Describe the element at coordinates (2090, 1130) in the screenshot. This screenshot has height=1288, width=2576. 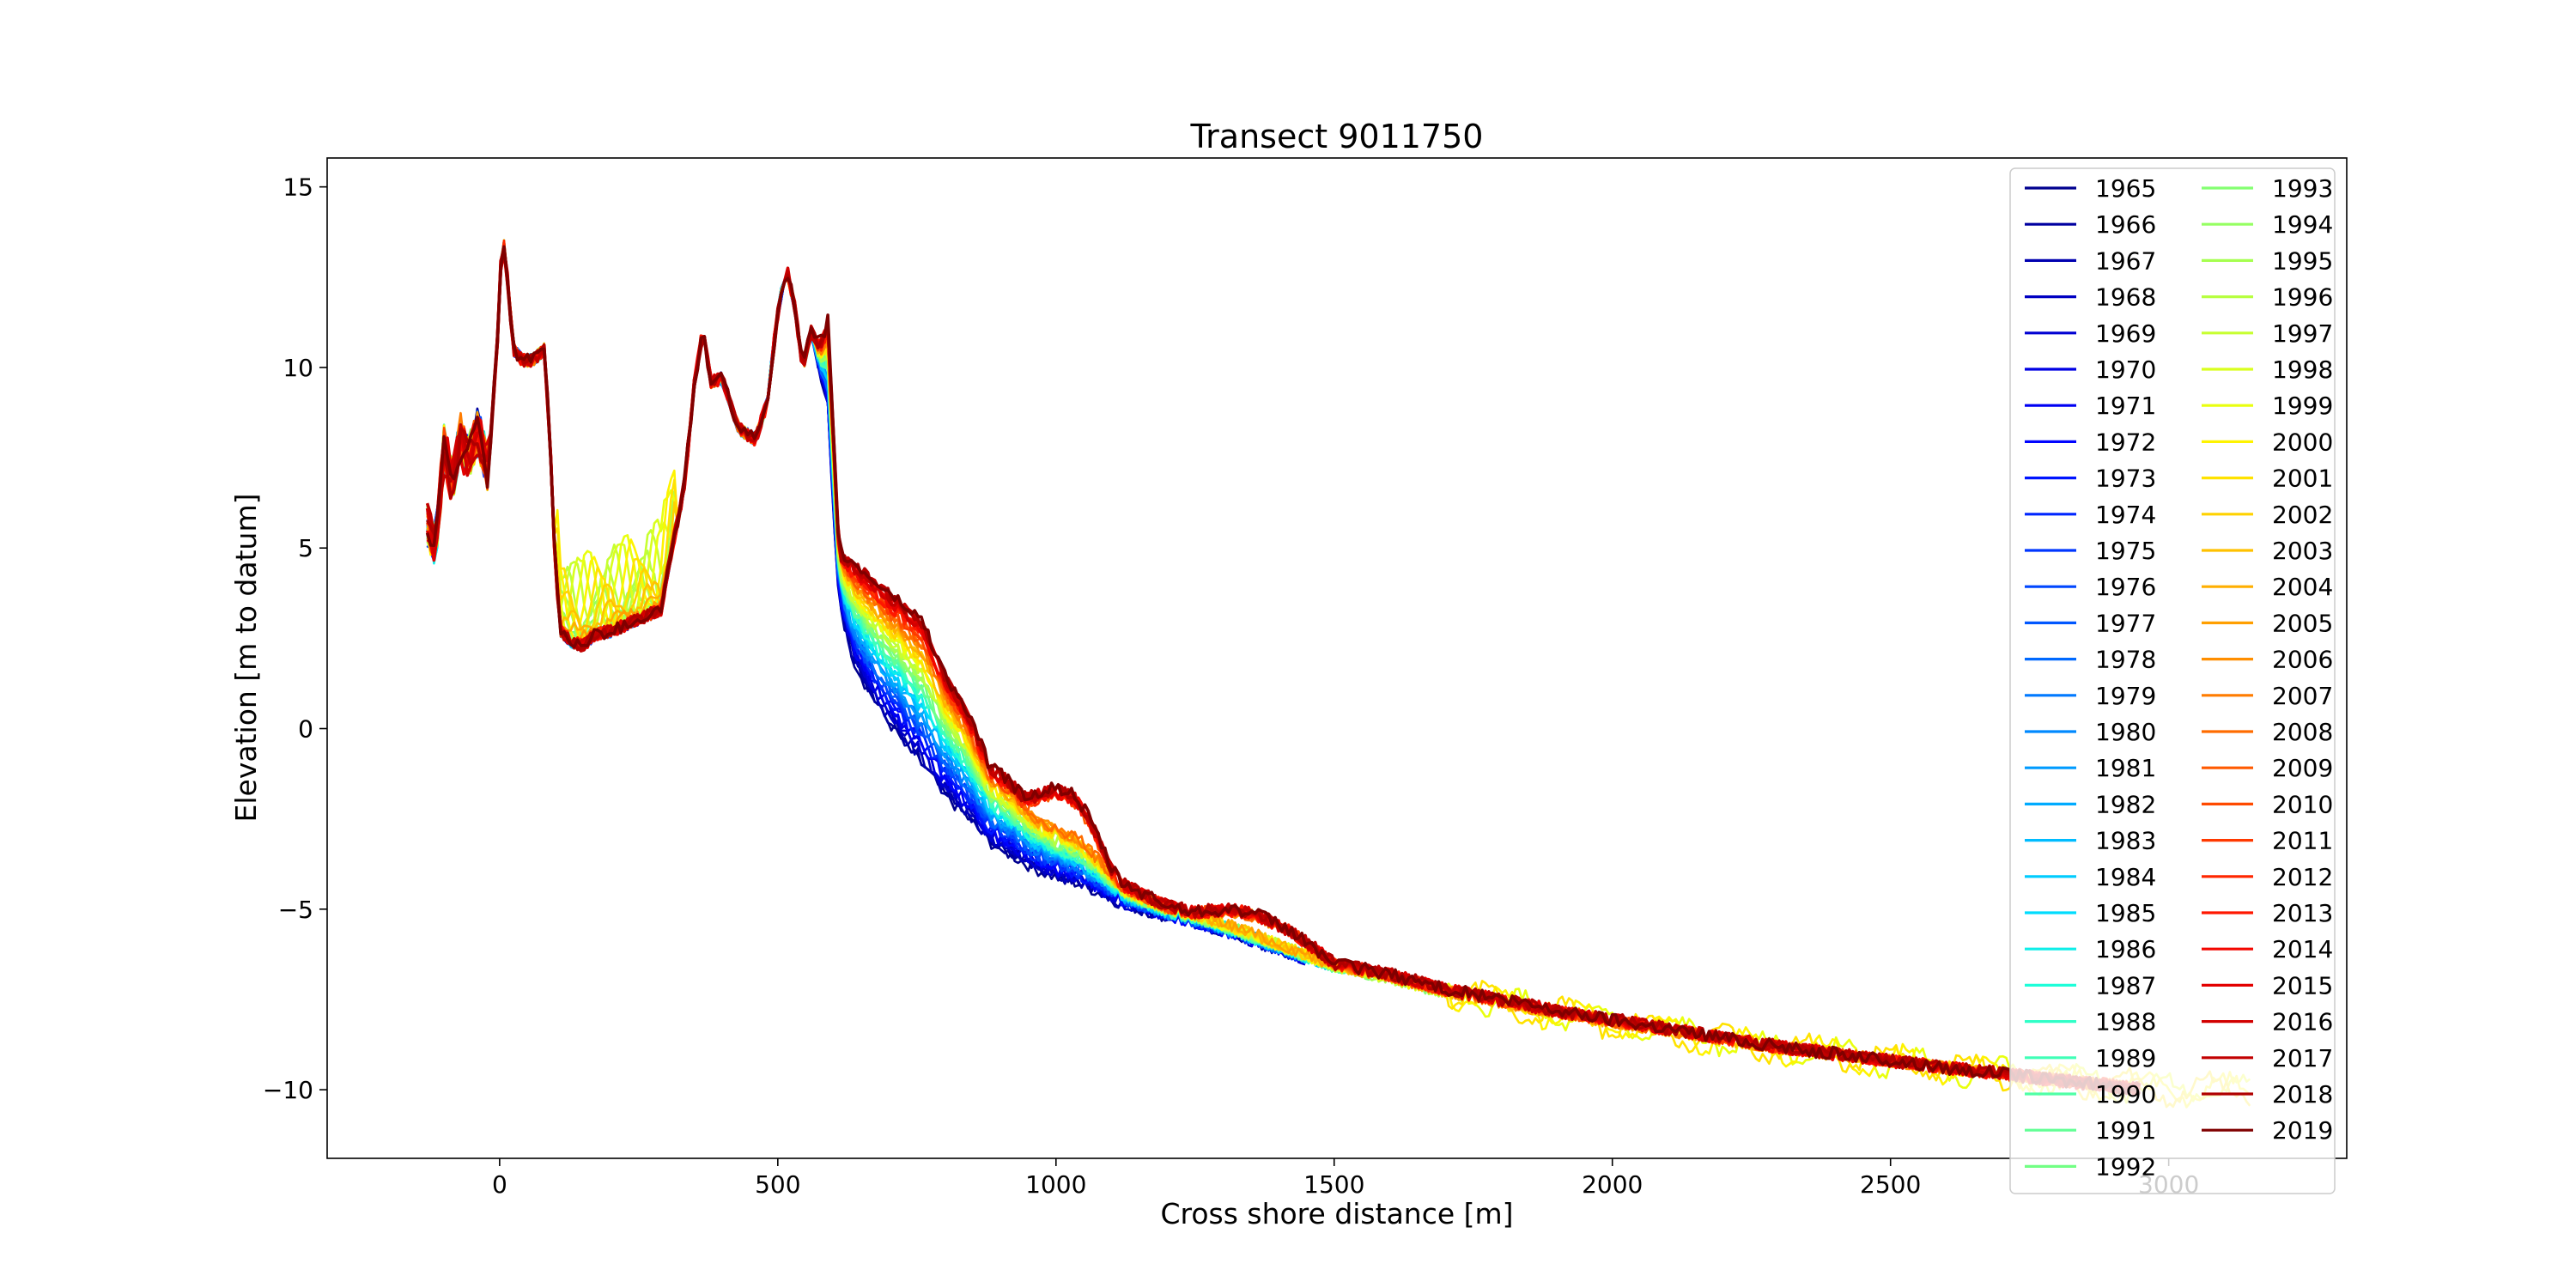
I see `legend-entry-1991: 1991` at that location.